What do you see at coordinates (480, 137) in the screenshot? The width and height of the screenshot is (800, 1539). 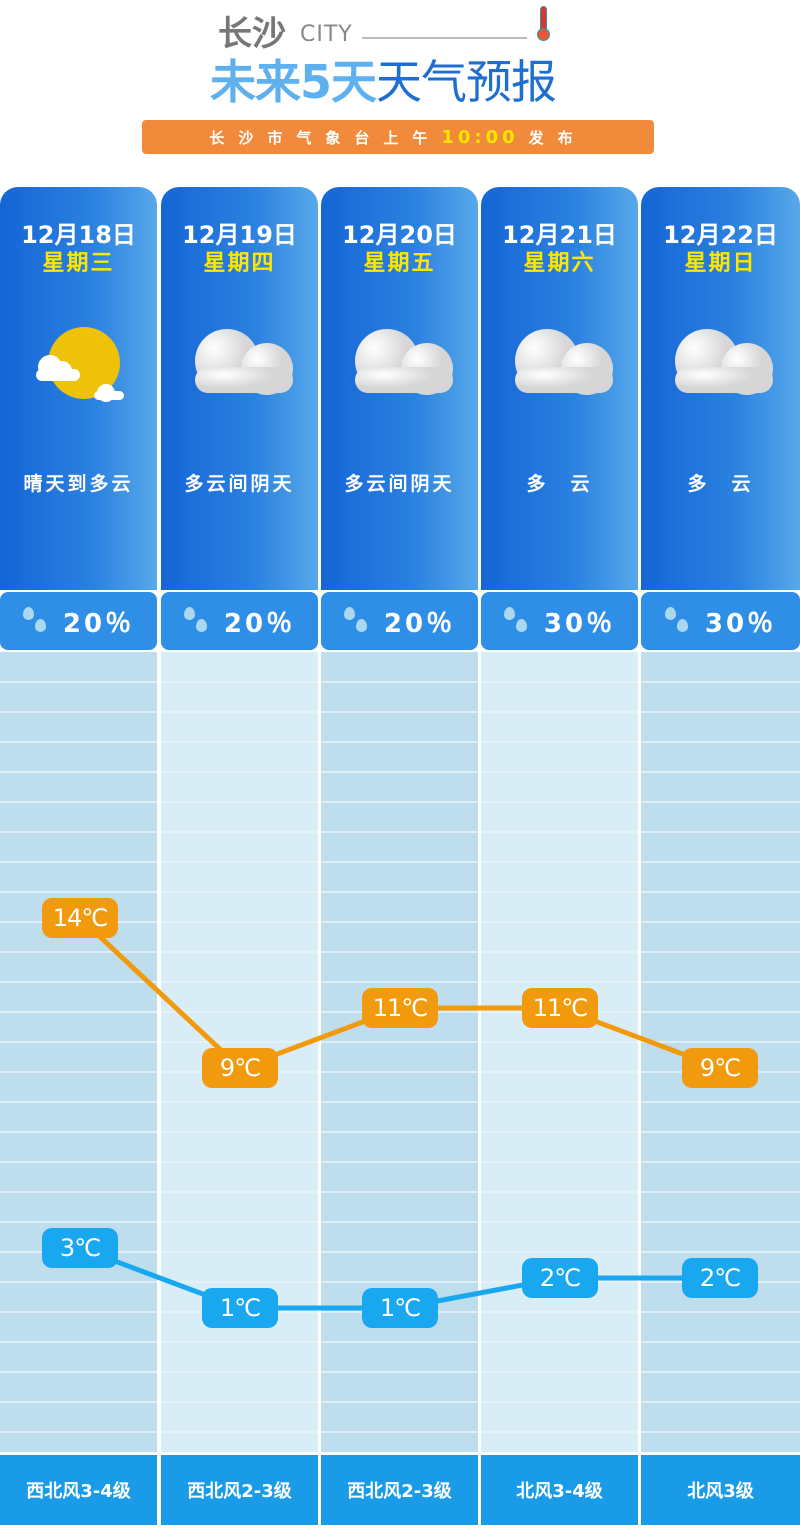 I see `release-time: 10:00` at bounding box center [480, 137].